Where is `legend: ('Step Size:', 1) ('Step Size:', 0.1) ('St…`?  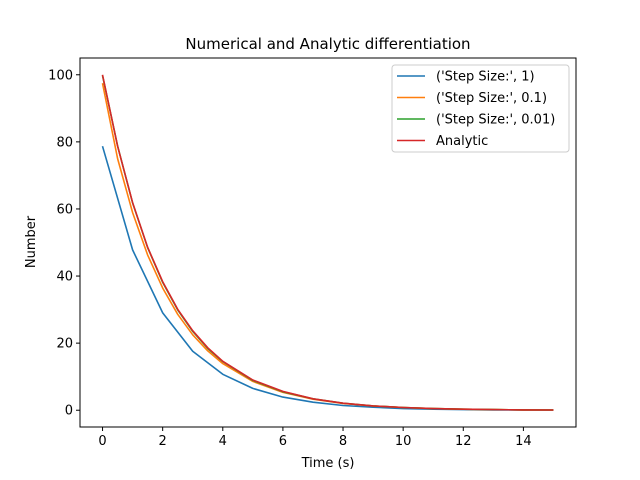
legend: ('Step Size:', 1) ('Step Size:', 0.1) ('St… is located at coordinates (480, 108).